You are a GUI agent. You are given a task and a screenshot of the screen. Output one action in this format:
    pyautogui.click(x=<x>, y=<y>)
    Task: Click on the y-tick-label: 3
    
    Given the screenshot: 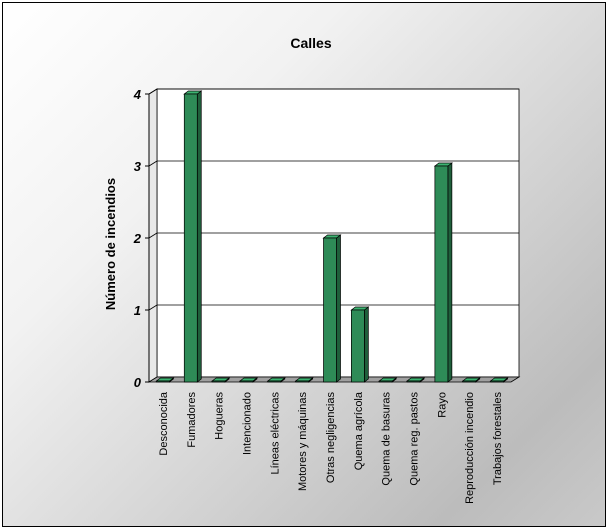 What is the action you would take?
    pyautogui.click(x=138, y=166)
    